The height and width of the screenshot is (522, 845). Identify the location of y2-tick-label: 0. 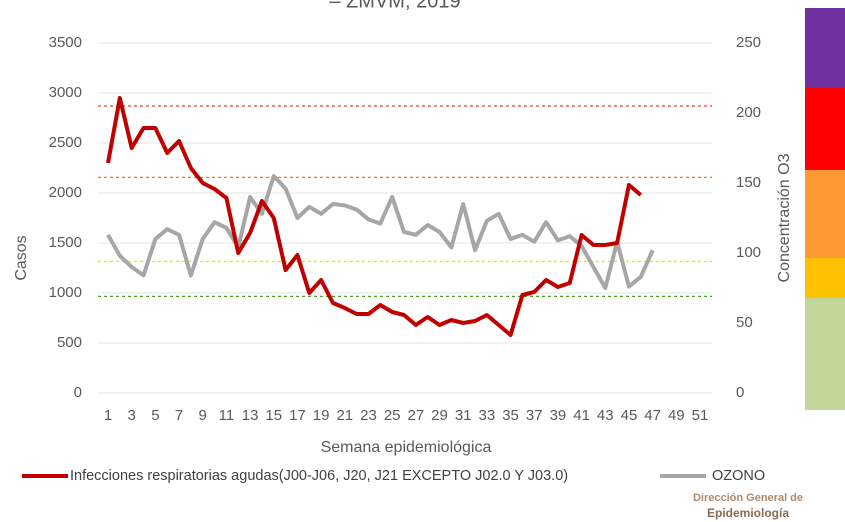
(740, 392).